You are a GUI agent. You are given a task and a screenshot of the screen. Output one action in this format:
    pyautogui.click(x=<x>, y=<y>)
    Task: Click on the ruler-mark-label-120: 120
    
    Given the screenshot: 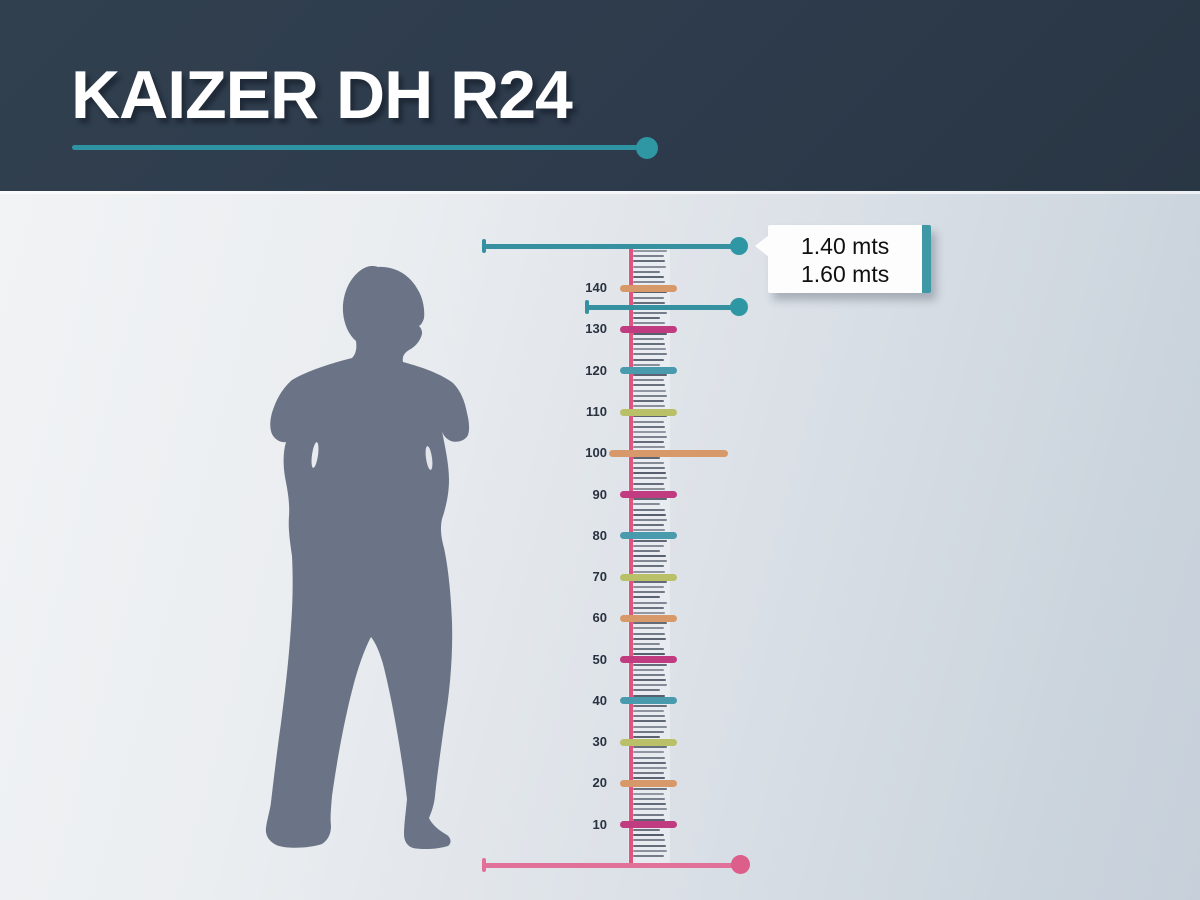 What is the action you would take?
    pyautogui.click(x=596, y=370)
    